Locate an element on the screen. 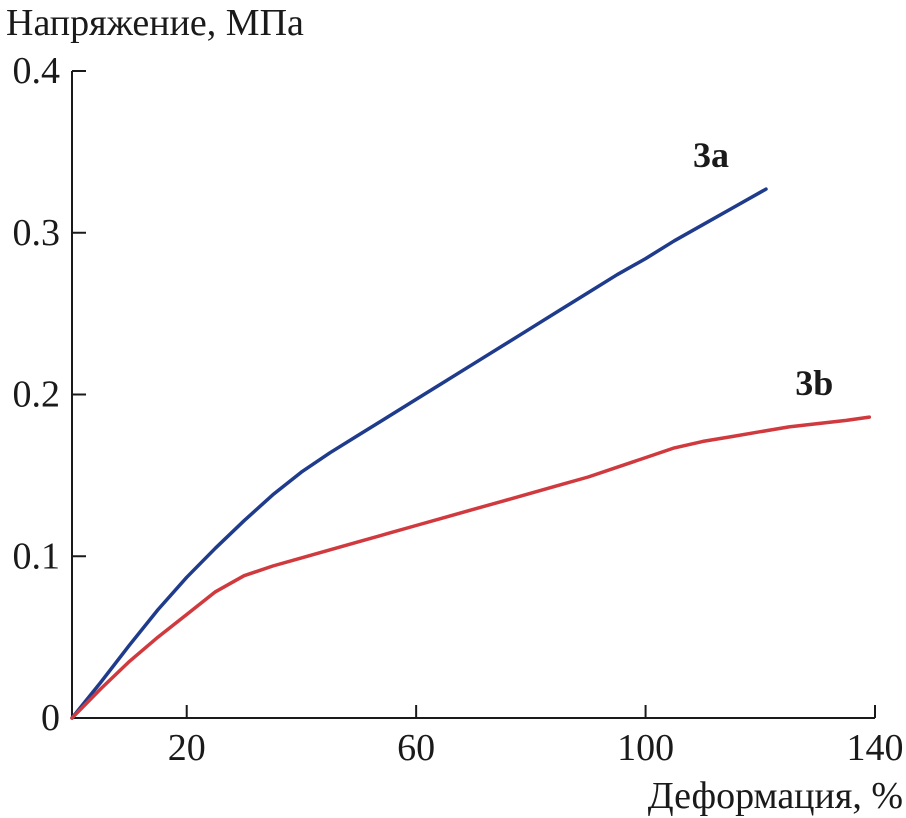 This screenshot has width=906, height=818. y-tick-label: 0.2 is located at coordinates (37, 395).